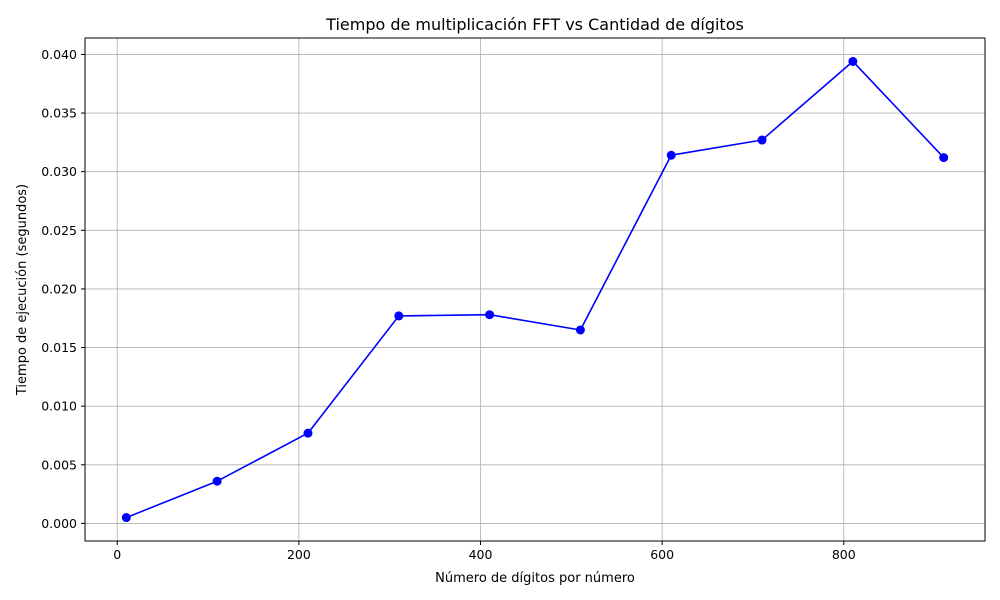  Describe the element at coordinates (299, 554) in the screenshot. I see `x-tick-label: 200` at that location.